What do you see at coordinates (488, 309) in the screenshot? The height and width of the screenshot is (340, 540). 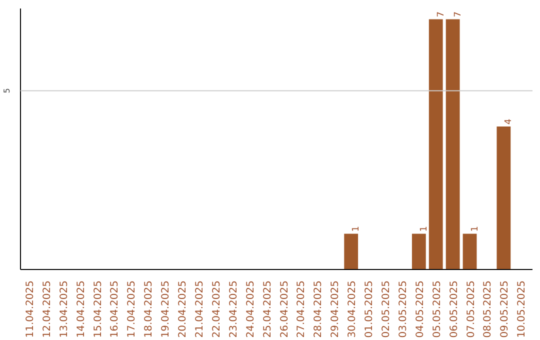 I see `x-tick-label: 08.05.2025` at bounding box center [488, 309].